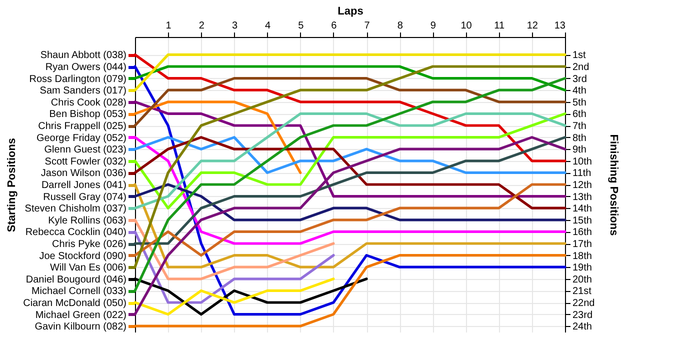 The image size is (700, 360). Describe the element at coordinates (87, 114) in the screenshot. I see `legend-label: Ben Bishop (053)` at that location.